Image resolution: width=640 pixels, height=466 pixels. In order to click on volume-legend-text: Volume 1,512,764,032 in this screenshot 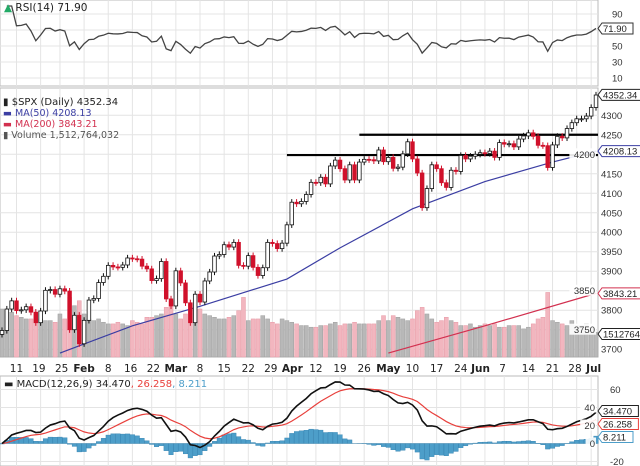, I will do `click(65, 135)`.